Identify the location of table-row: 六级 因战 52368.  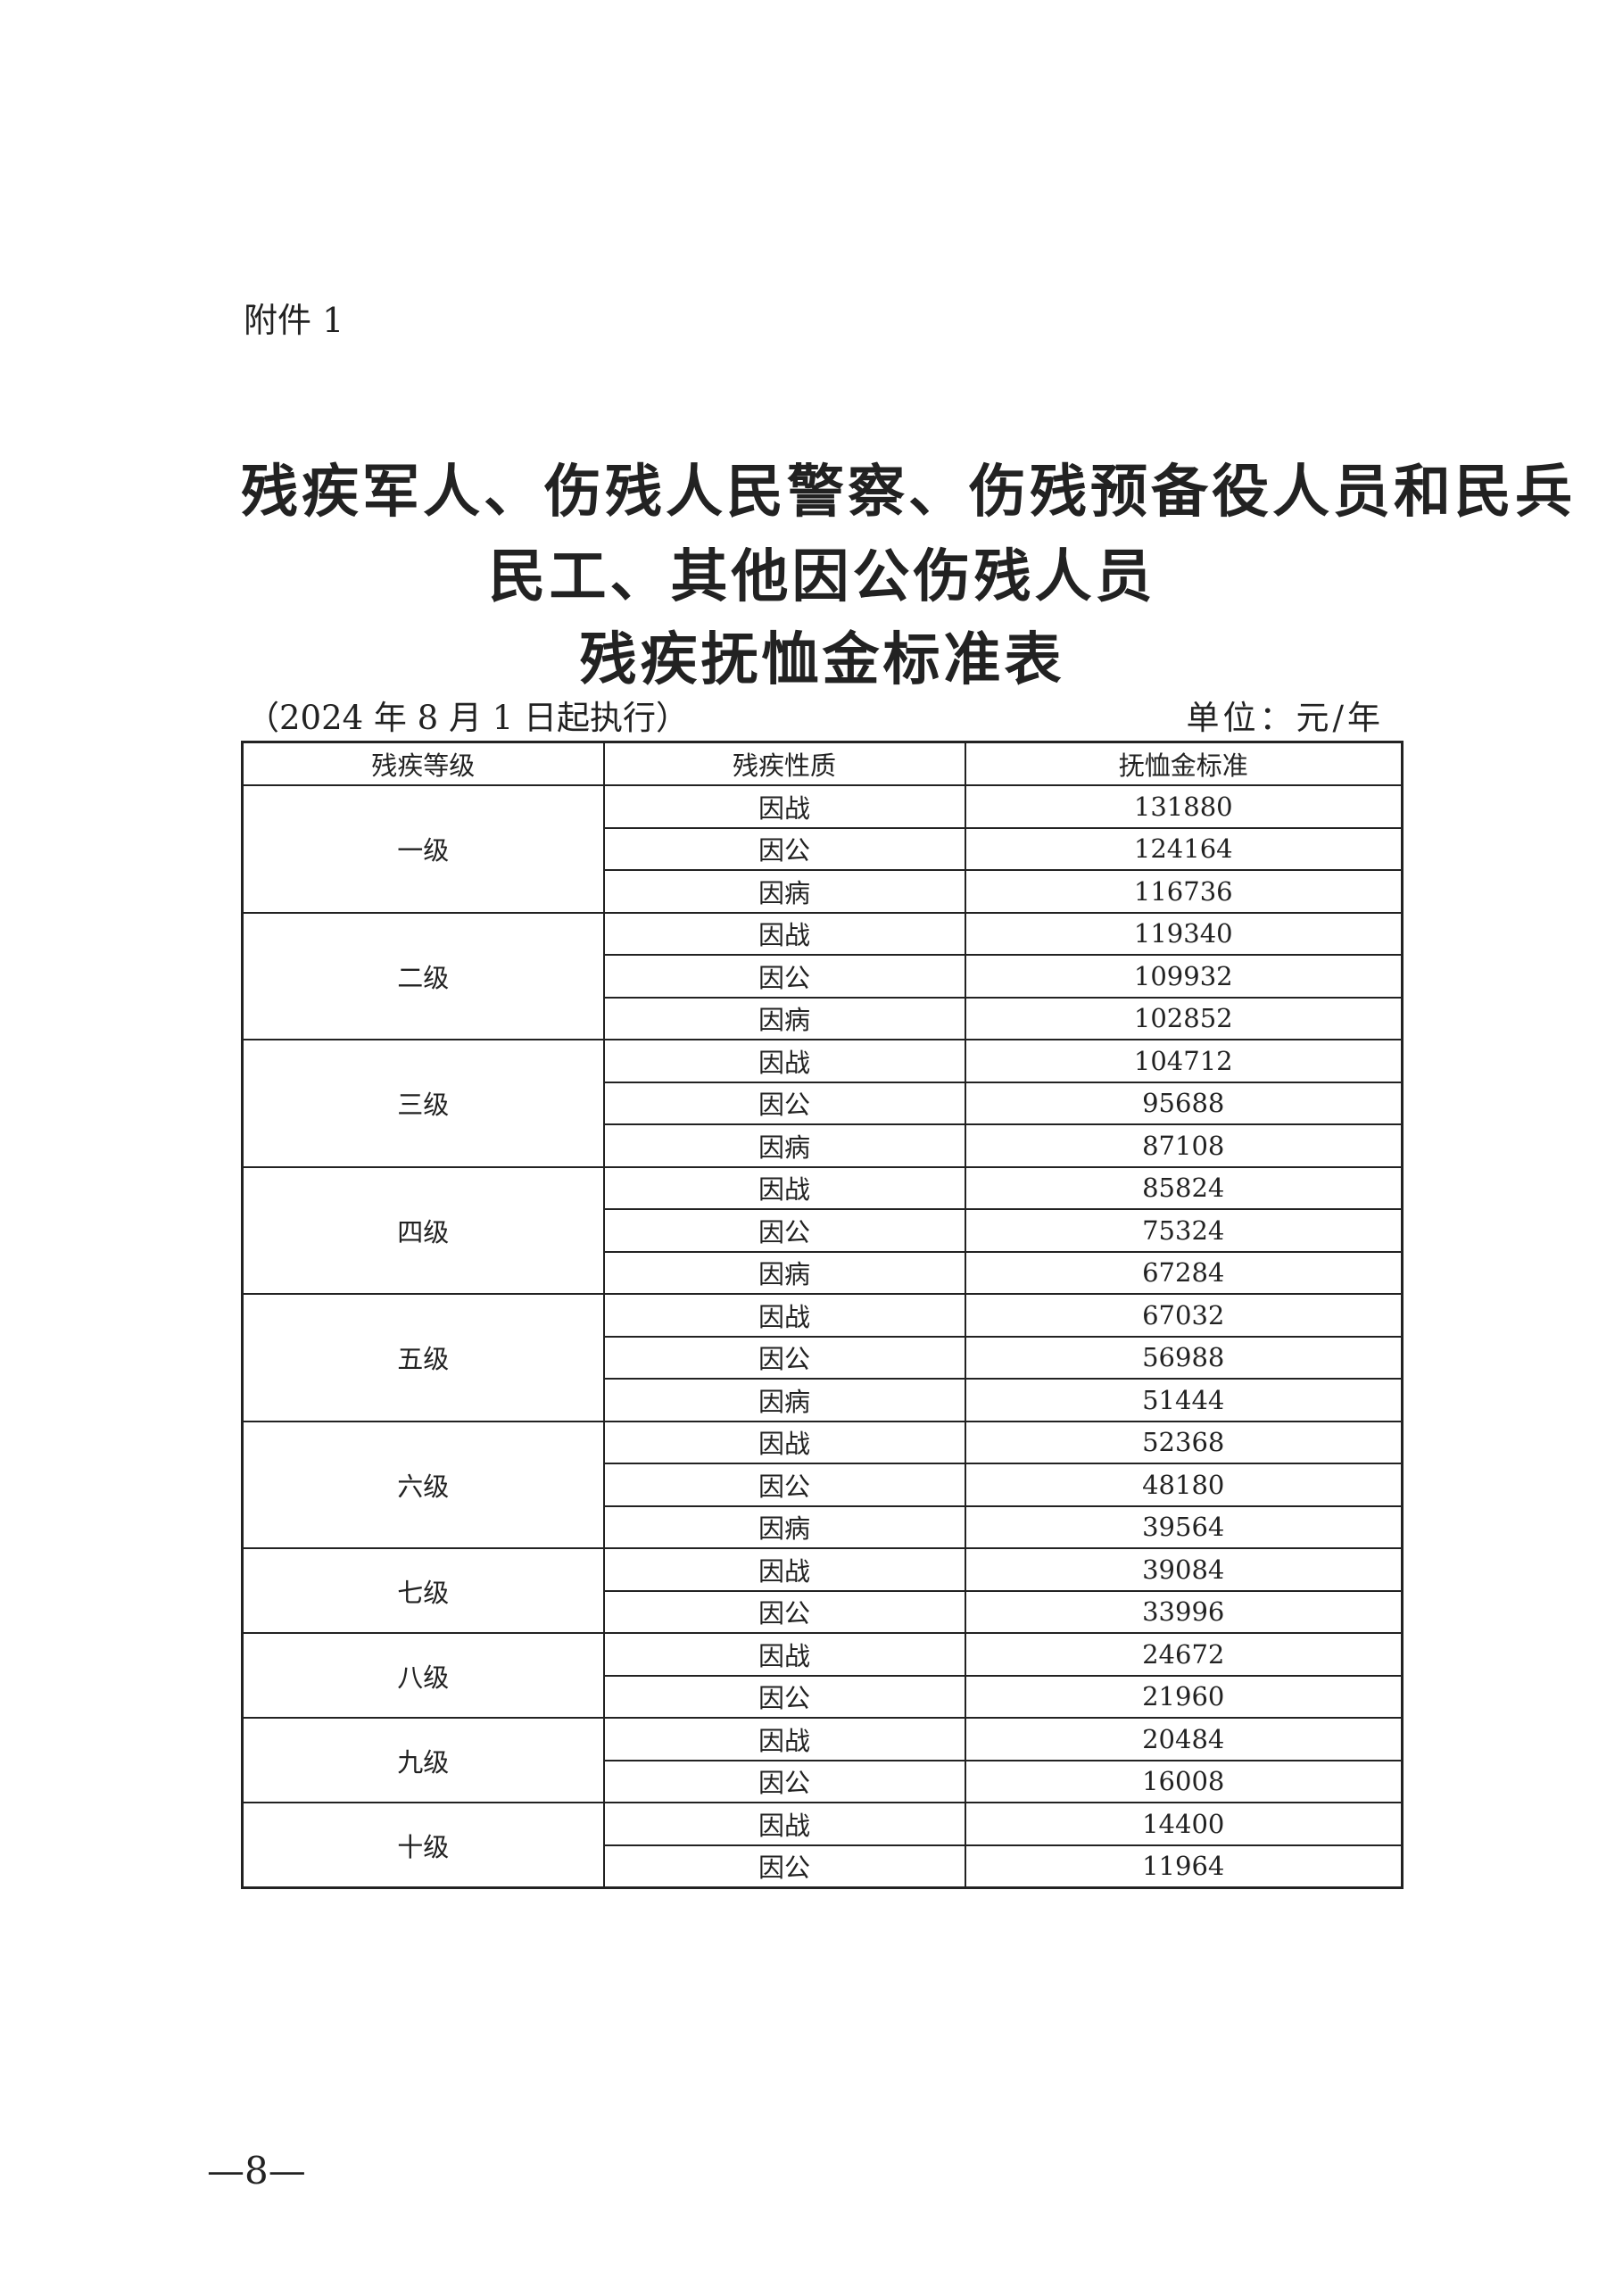
(822, 1484).